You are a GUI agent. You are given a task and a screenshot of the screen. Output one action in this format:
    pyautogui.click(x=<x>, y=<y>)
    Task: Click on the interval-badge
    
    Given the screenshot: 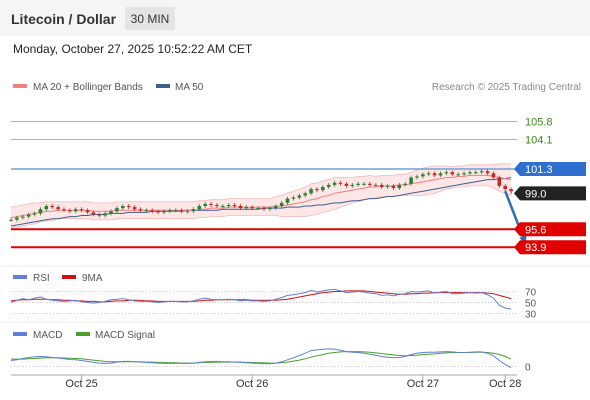 What is the action you would take?
    pyautogui.click(x=150, y=18)
    